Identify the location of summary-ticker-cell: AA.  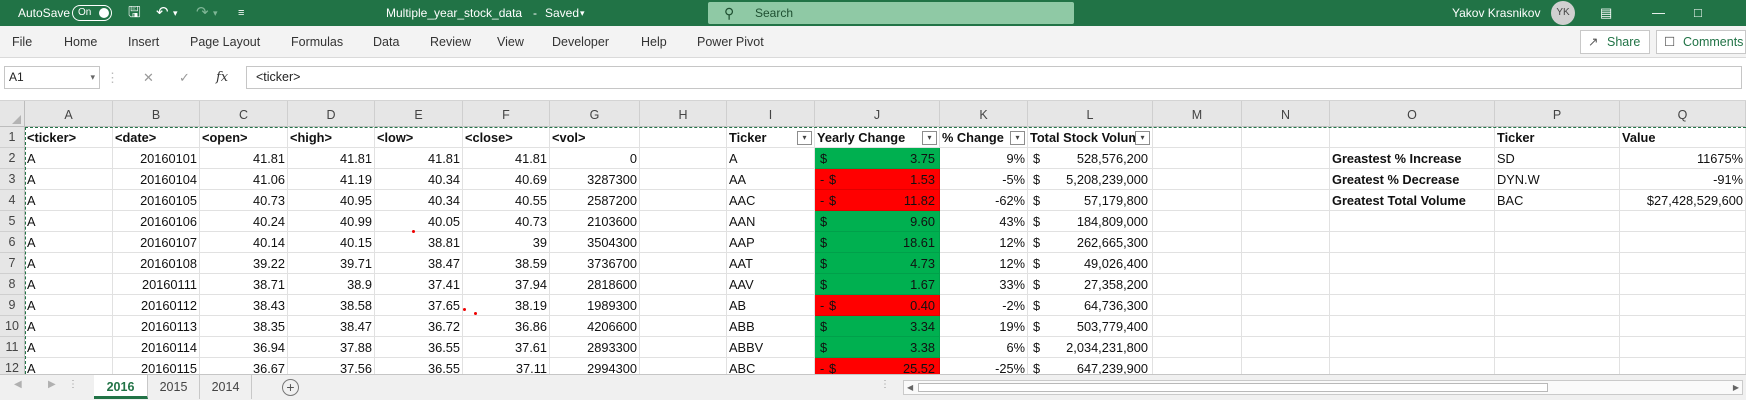
(771, 179).